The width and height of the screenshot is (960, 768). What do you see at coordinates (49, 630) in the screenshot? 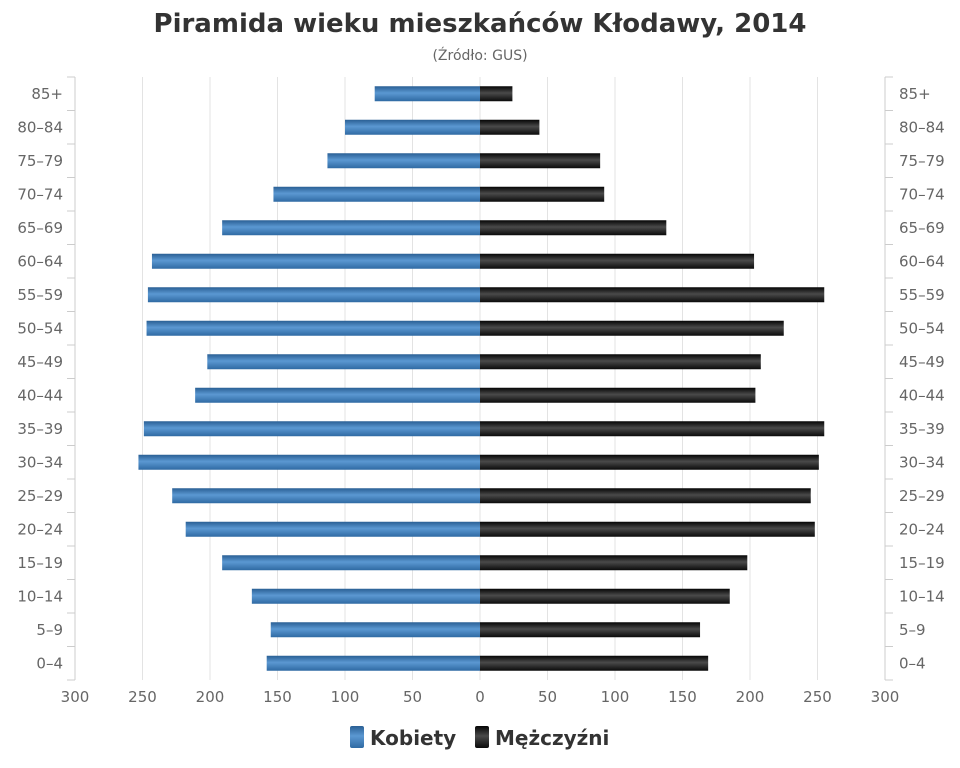
I see `category-label-left: 5–9` at bounding box center [49, 630].